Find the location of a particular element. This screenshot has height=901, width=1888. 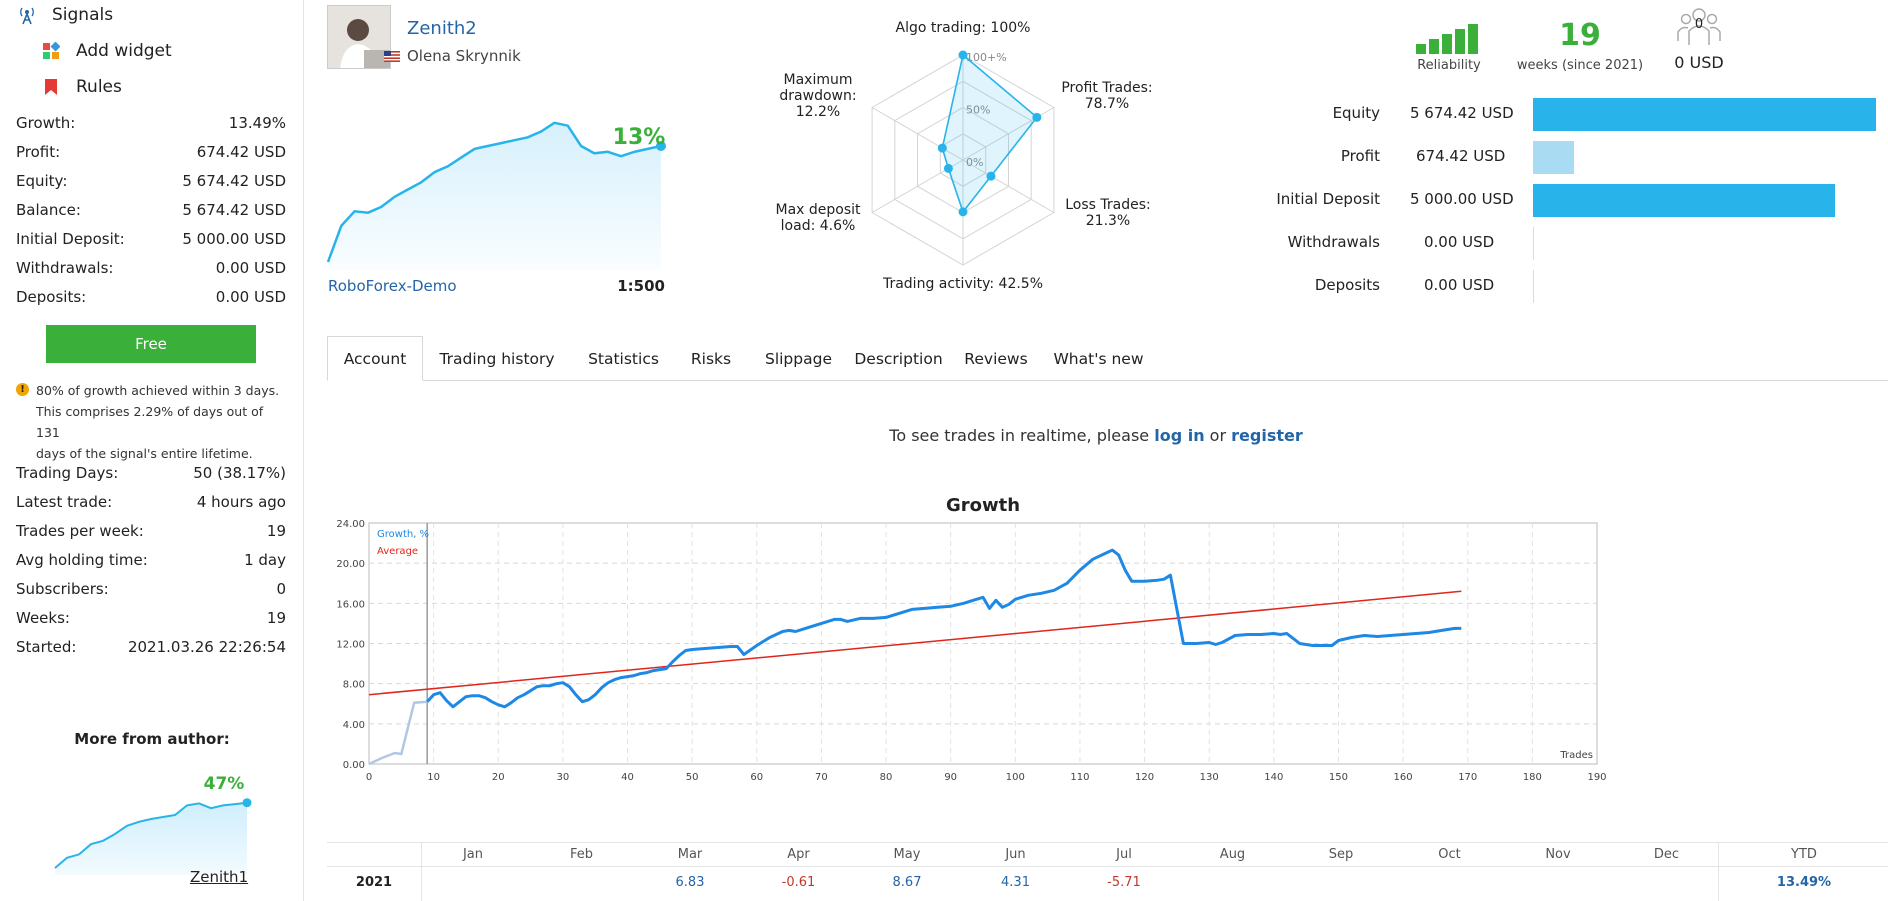

radar-value-points is located at coordinates (989, 133).